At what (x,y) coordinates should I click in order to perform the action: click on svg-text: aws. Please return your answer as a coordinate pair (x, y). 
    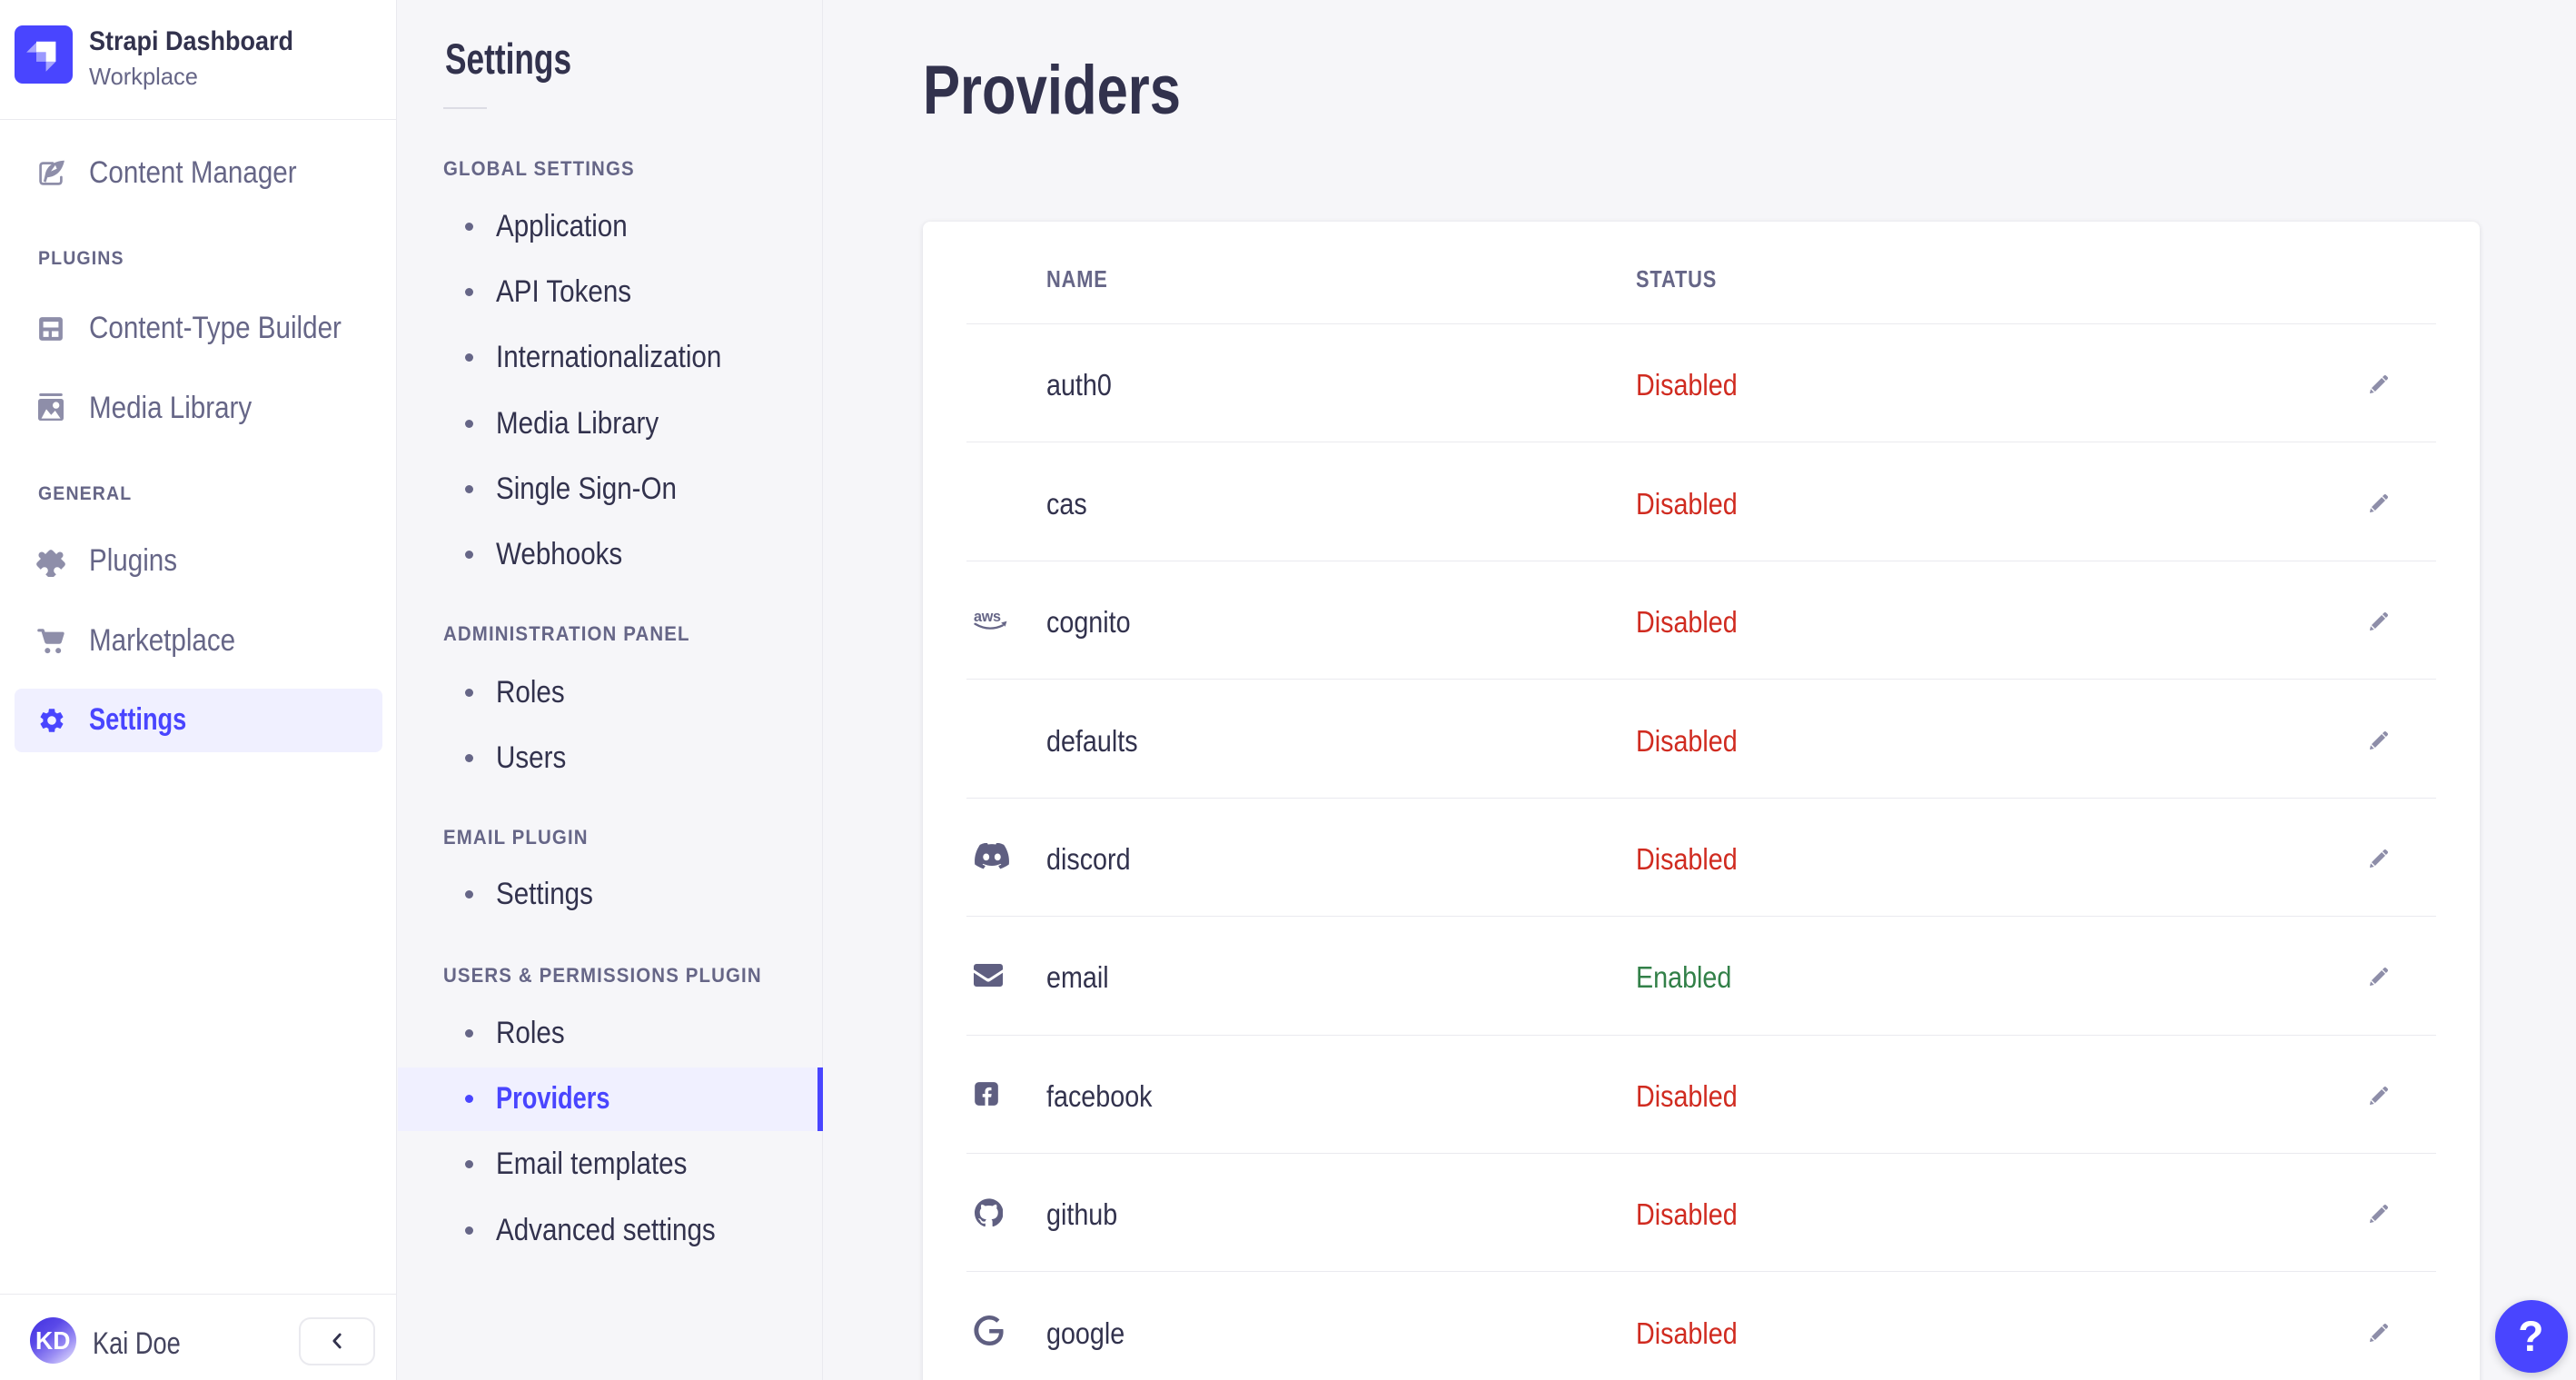
    Looking at the image, I should click on (987, 617).